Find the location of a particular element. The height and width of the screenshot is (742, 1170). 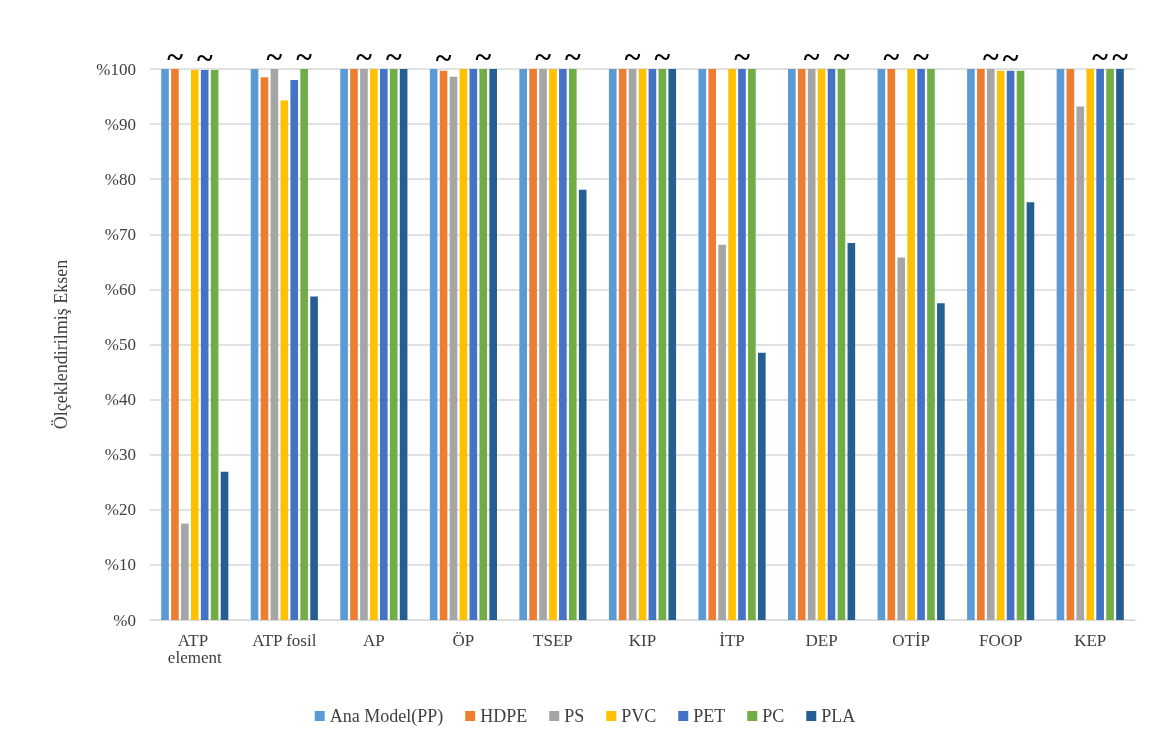

x-tick-label: OTİP is located at coordinates (911, 640).